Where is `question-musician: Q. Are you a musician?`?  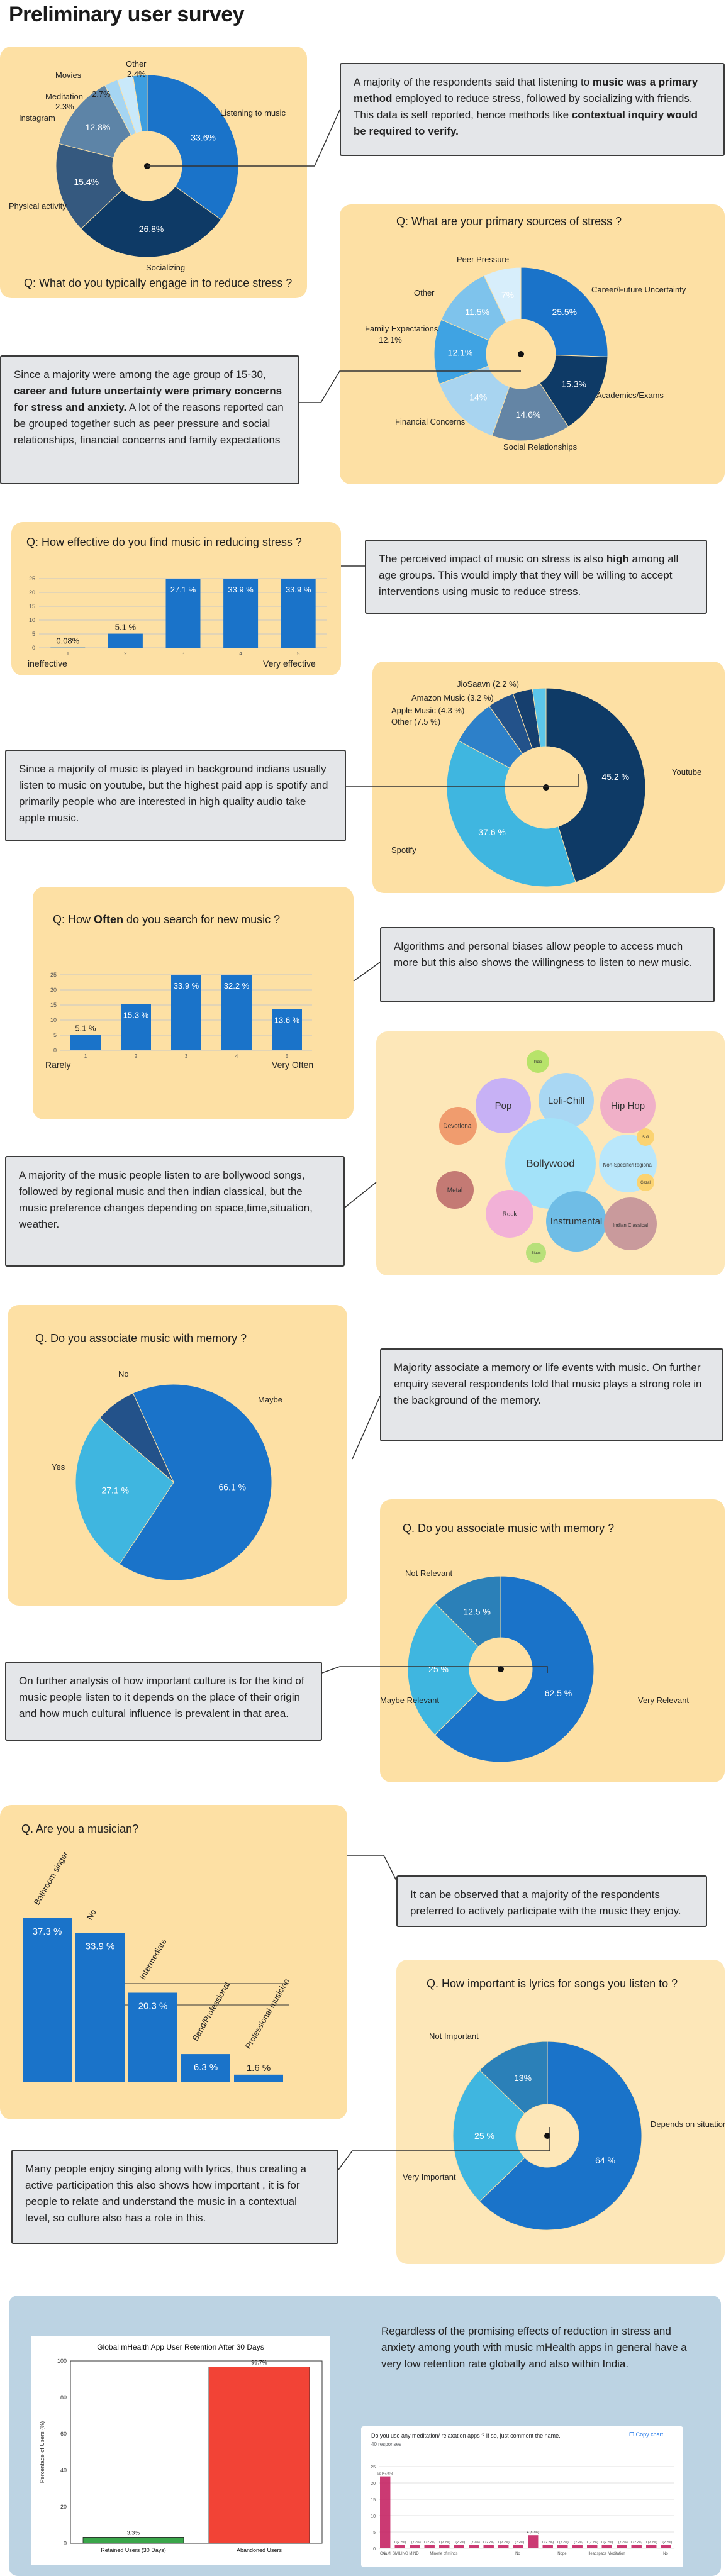 question-musician: Q. Are you a musician? is located at coordinates (80, 1829).